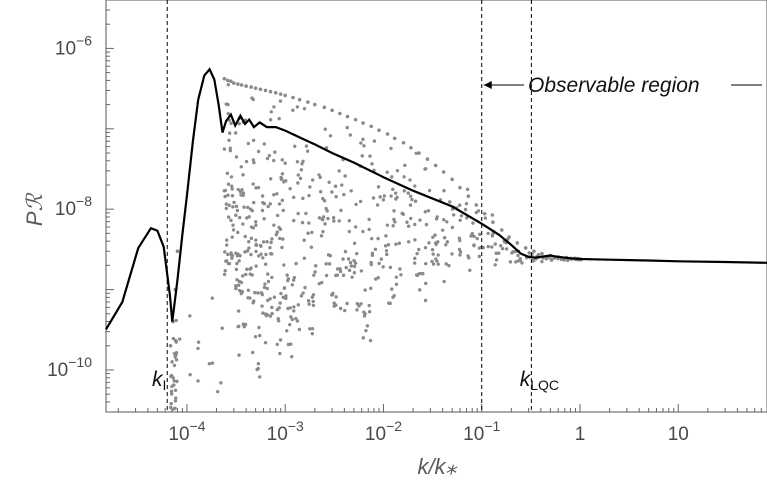  I want to click on annotations: Observable region, so click(622, 85).